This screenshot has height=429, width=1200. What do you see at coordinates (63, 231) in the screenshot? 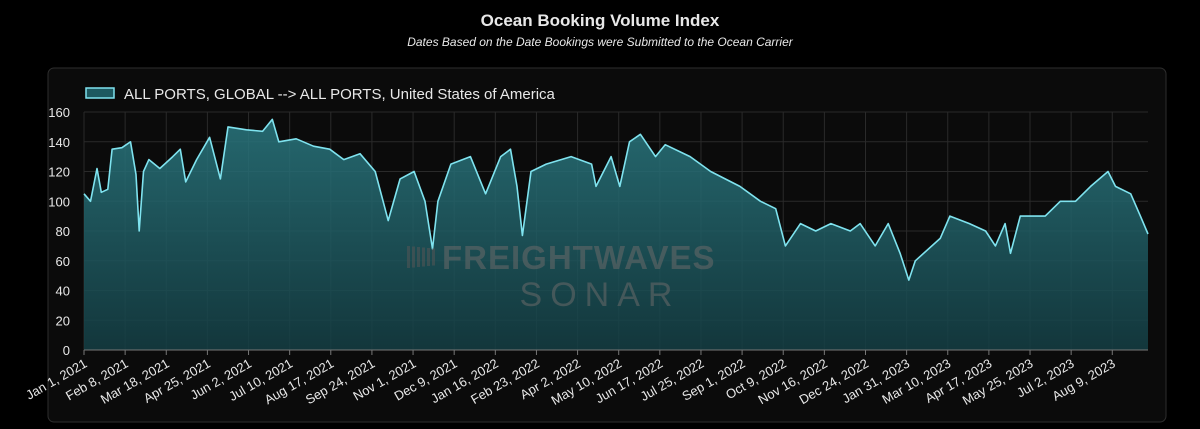
I see `y-tick-label: 80` at bounding box center [63, 231].